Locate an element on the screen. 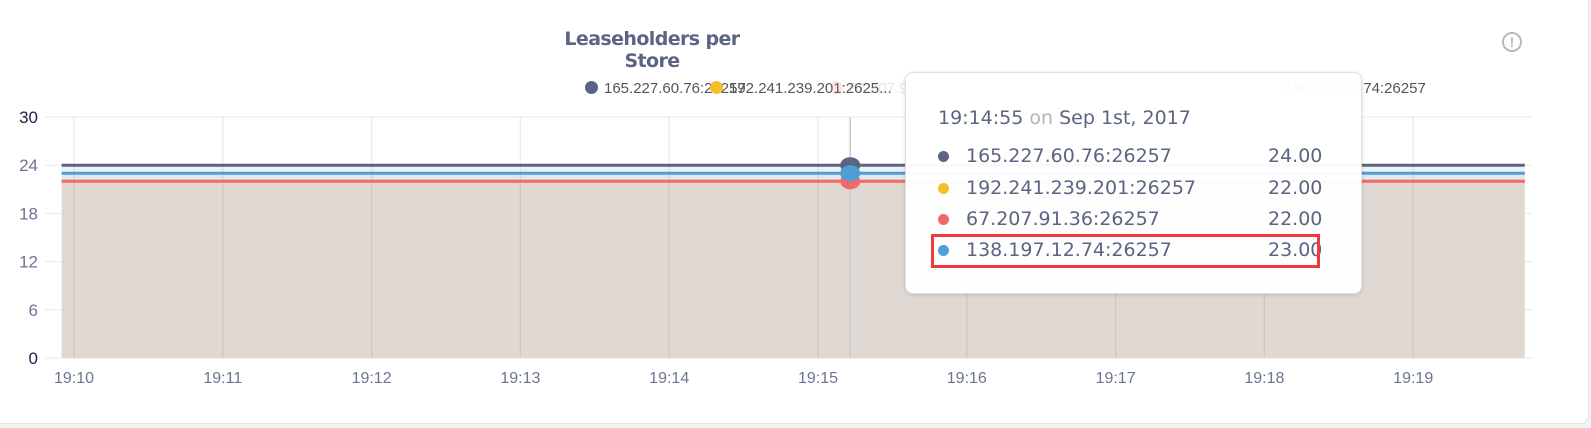  tooltip-series-name: 192.241.239.201:26257 is located at coordinates (1081, 188).